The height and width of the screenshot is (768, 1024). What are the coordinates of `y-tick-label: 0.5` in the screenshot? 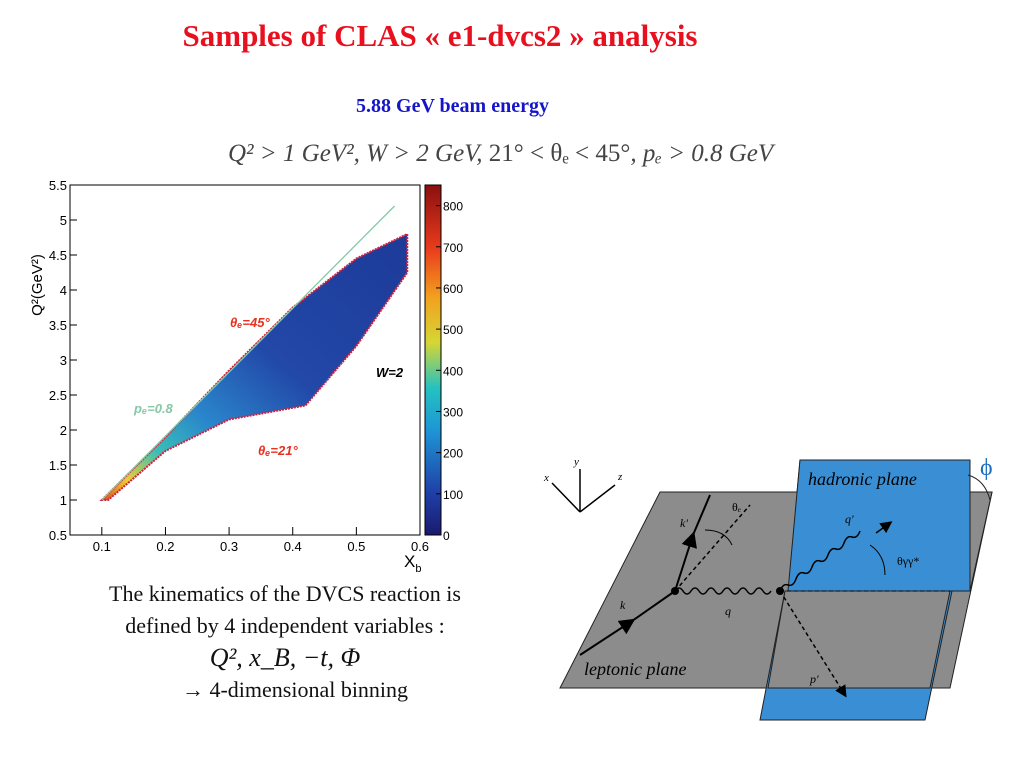 It's located at (58, 535).